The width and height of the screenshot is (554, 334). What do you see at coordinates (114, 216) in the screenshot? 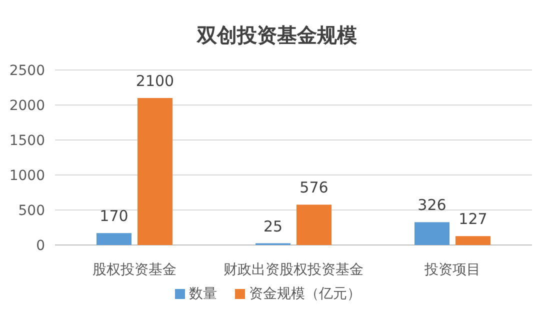
I see `data-label: 170` at bounding box center [114, 216].